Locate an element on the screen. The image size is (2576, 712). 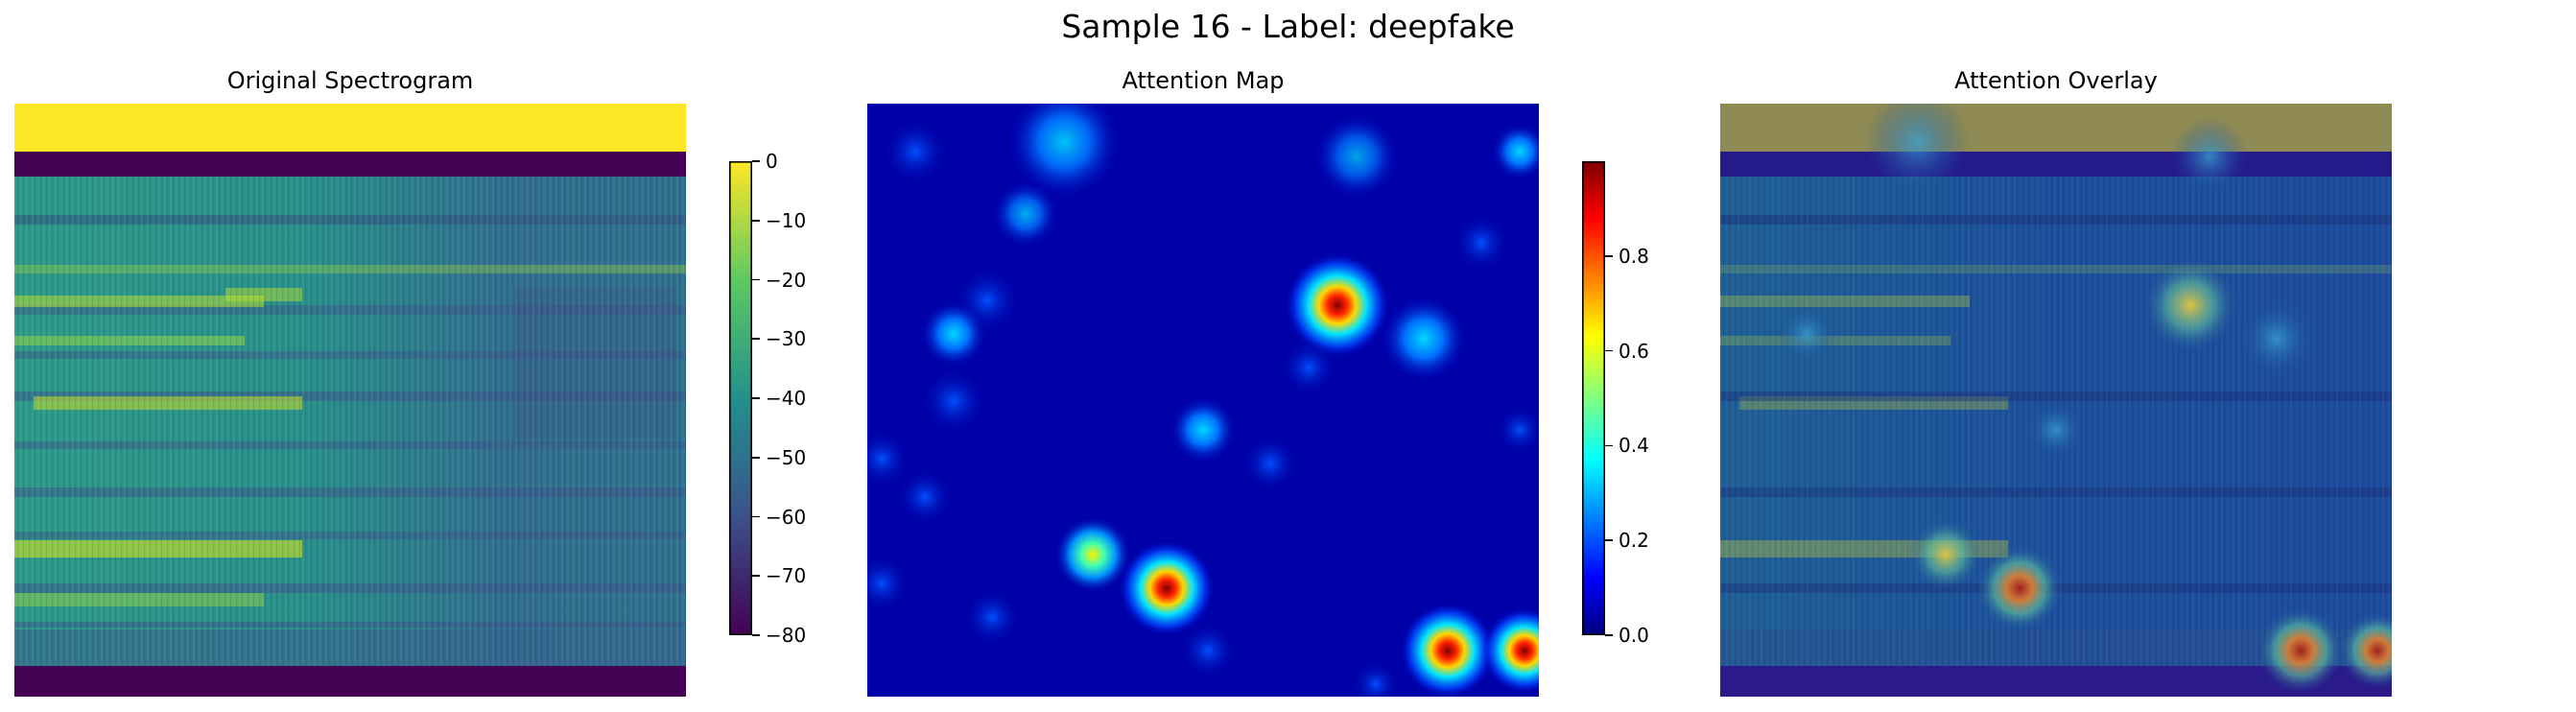
colorbar-tick-label: −70 is located at coordinates (786, 576).